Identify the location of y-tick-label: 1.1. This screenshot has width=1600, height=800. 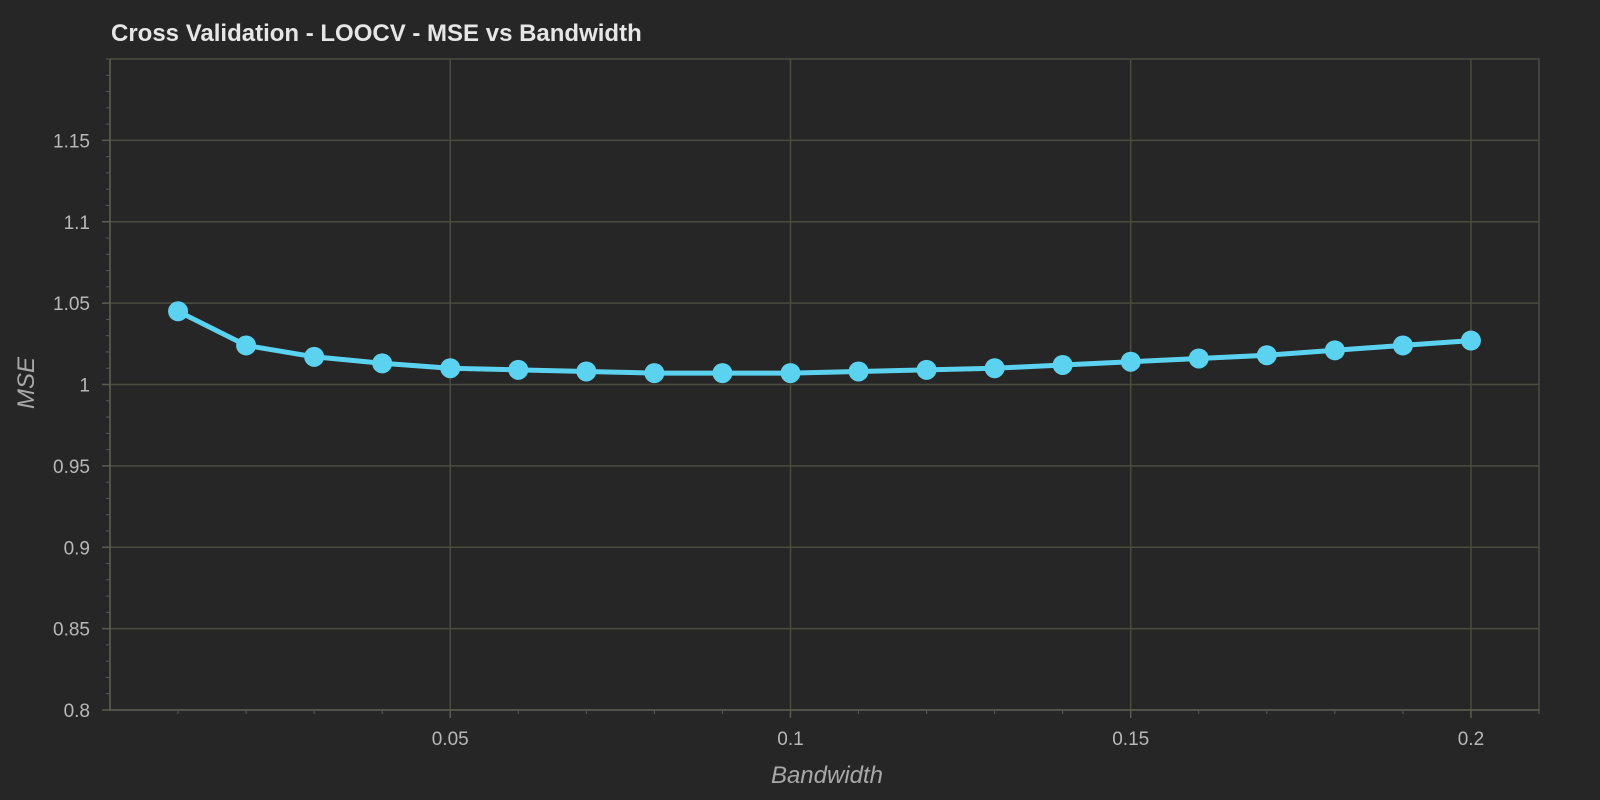
(77, 223).